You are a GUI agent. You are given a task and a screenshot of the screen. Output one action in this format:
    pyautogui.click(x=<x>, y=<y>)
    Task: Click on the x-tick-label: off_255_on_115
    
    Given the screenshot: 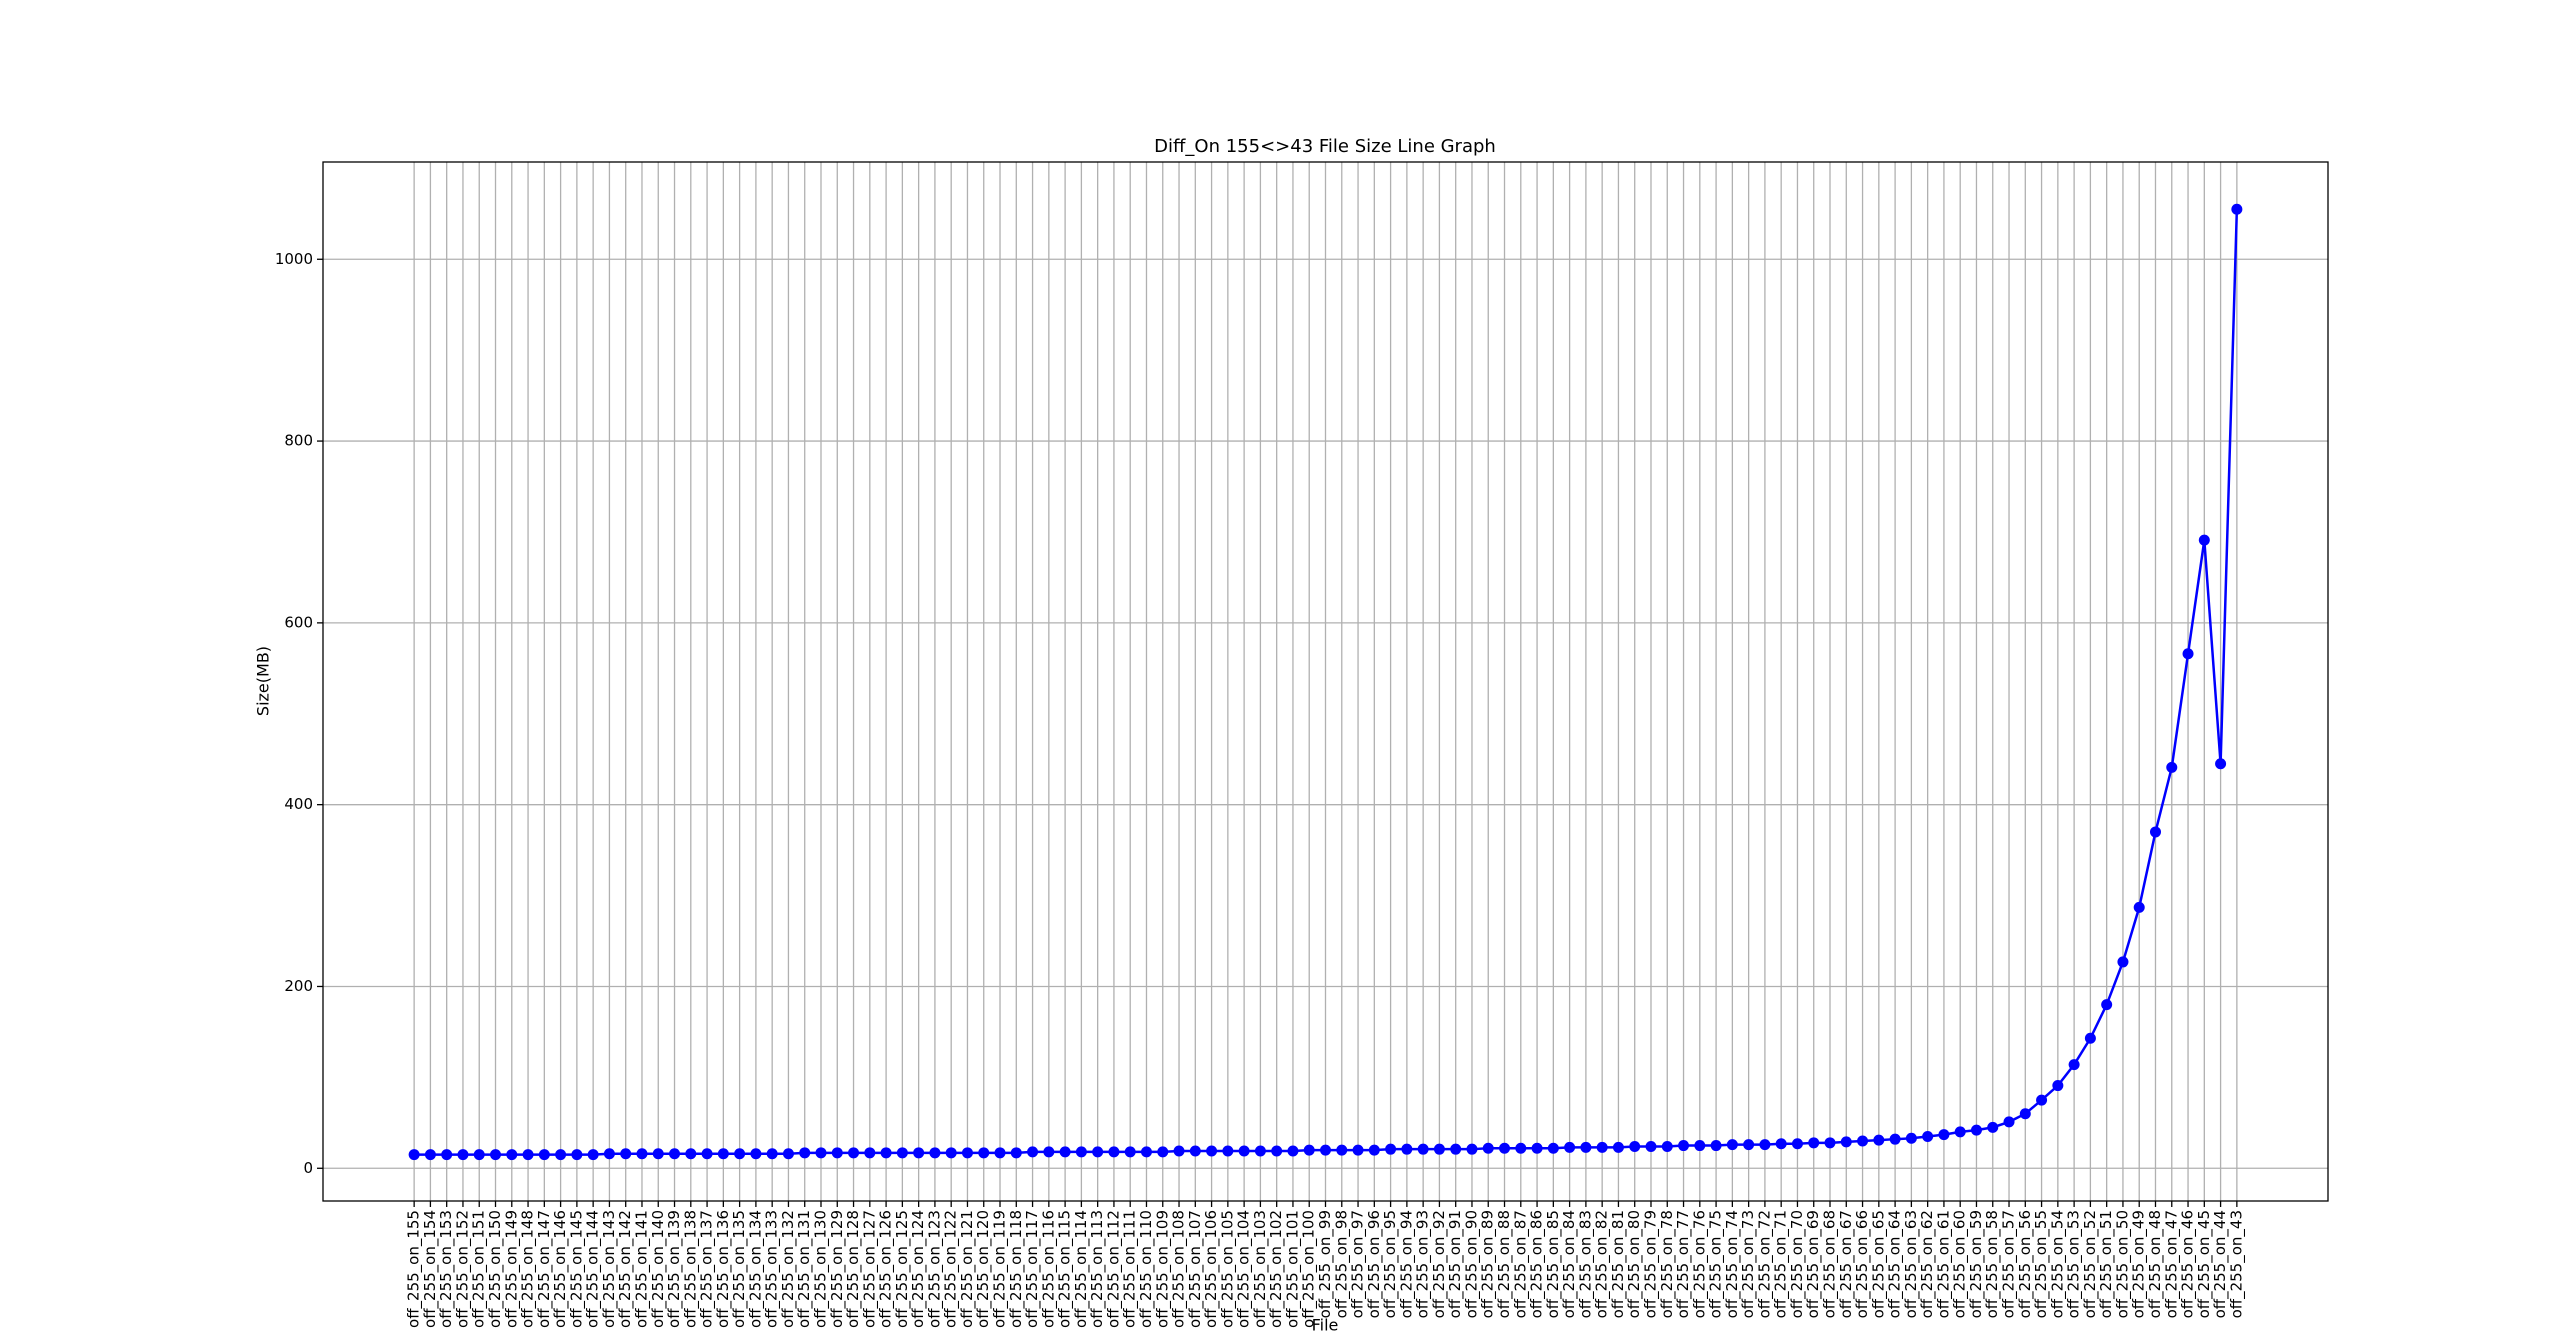 What is the action you would take?
    pyautogui.click(x=1065, y=1269)
    